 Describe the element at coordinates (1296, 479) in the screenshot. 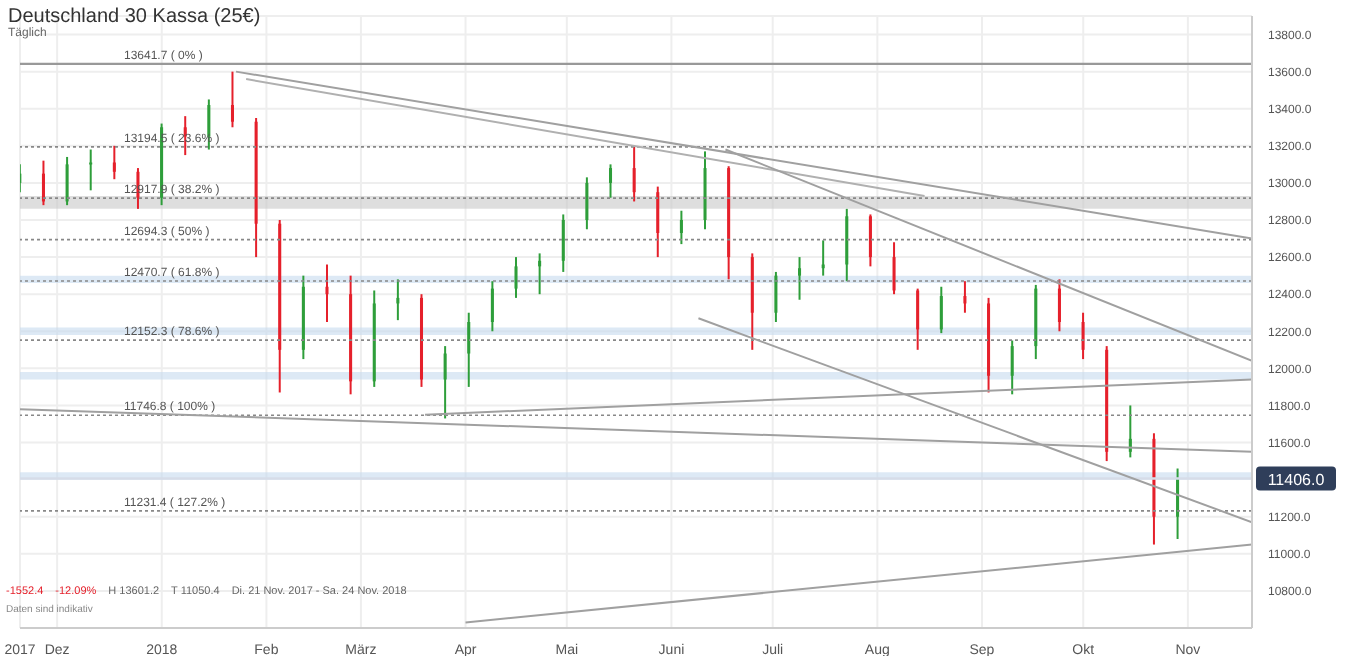

I see `ref-line-label: 11406.0` at that location.